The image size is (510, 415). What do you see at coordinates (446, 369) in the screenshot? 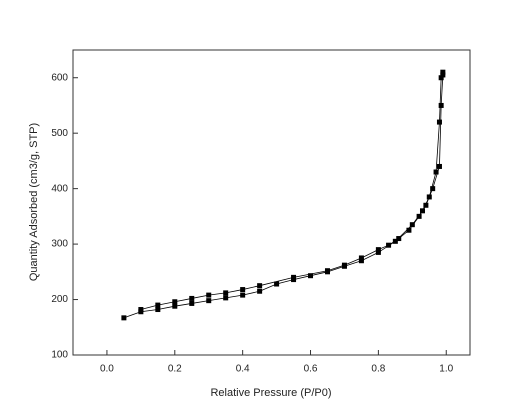
I see `x-tick-label: 1.0` at bounding box center [446, 369].